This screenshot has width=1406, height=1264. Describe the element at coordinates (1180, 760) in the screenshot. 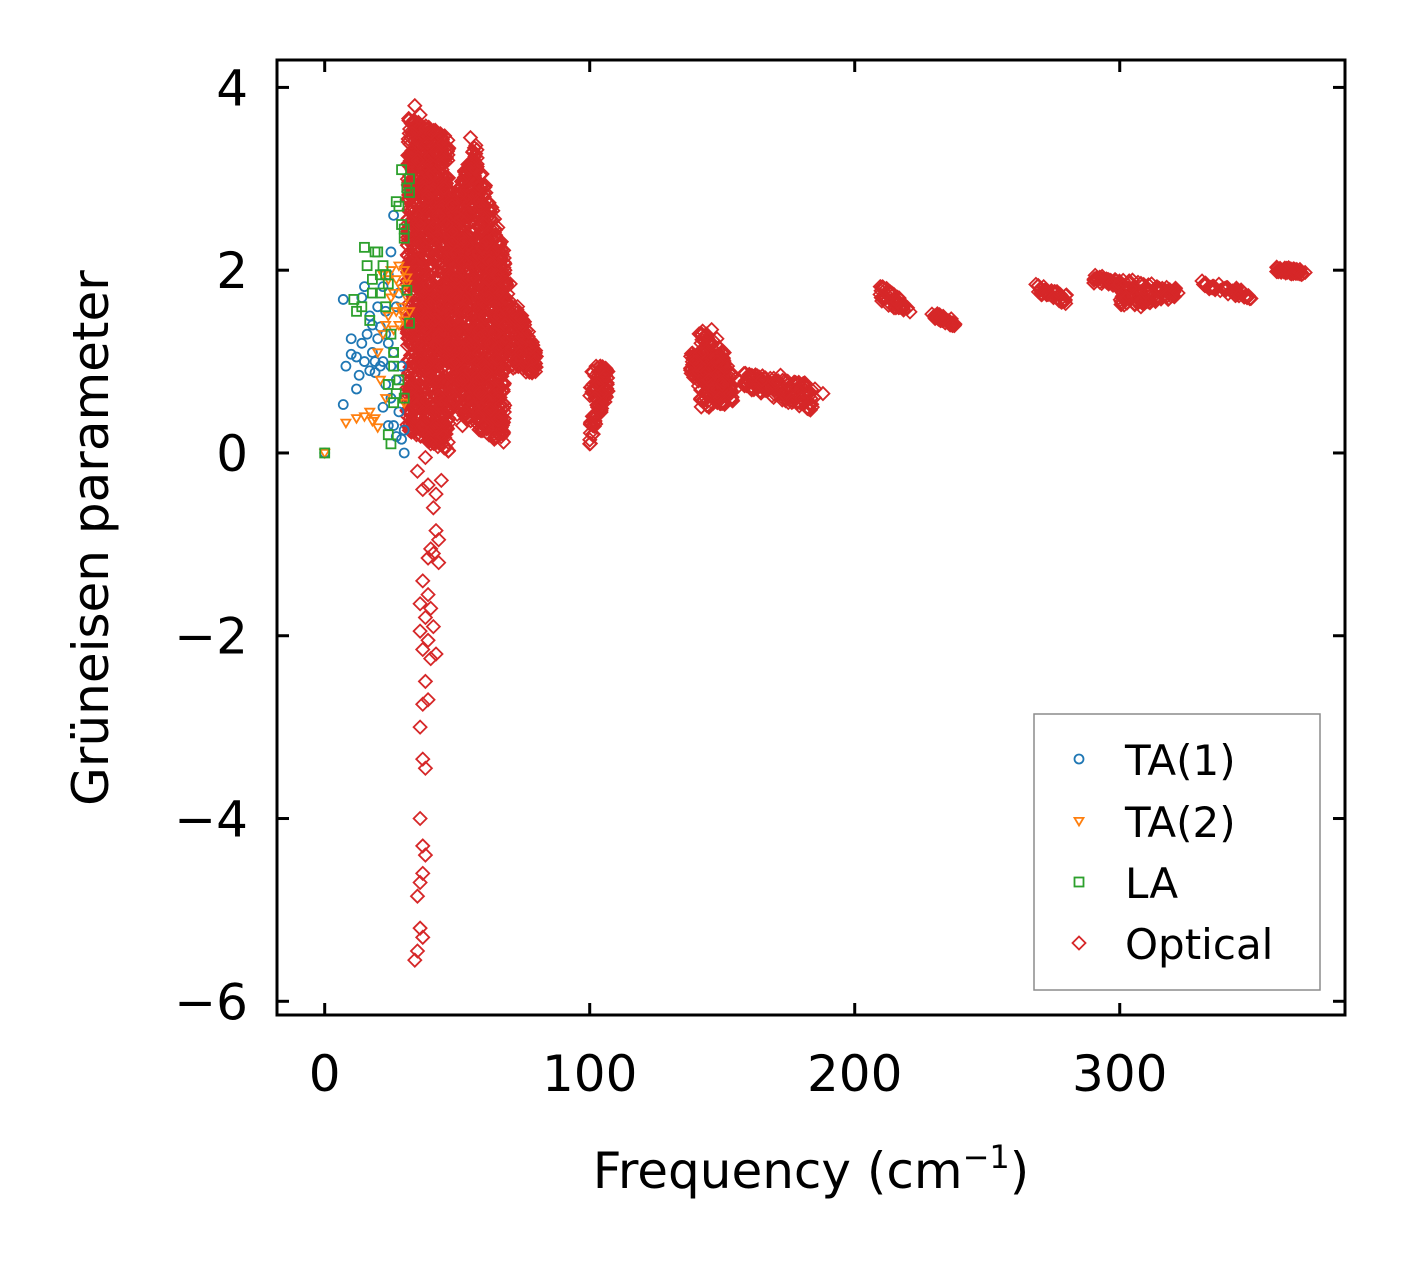

I see `legend-label-ta1: TA(1)` at that location.